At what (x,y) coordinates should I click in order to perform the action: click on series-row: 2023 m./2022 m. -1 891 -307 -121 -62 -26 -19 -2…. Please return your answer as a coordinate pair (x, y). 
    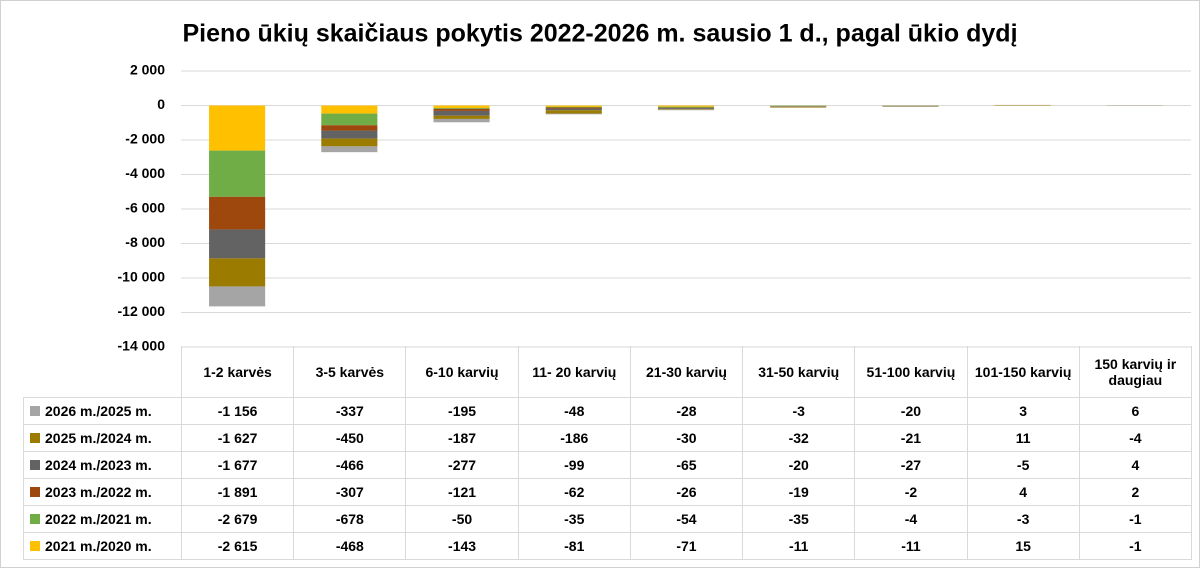
    Looking at the image, I should click on (607, 492).